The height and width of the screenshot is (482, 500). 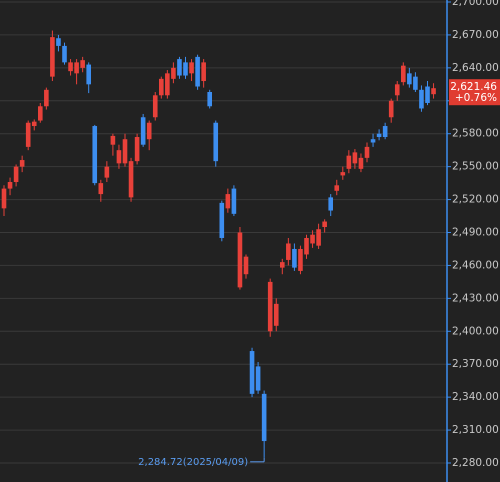 What do you see at coordinates (475, 364) in the screenshot?
I see `y-tick-label: 2,370.00` at bounding box center [475, 364].